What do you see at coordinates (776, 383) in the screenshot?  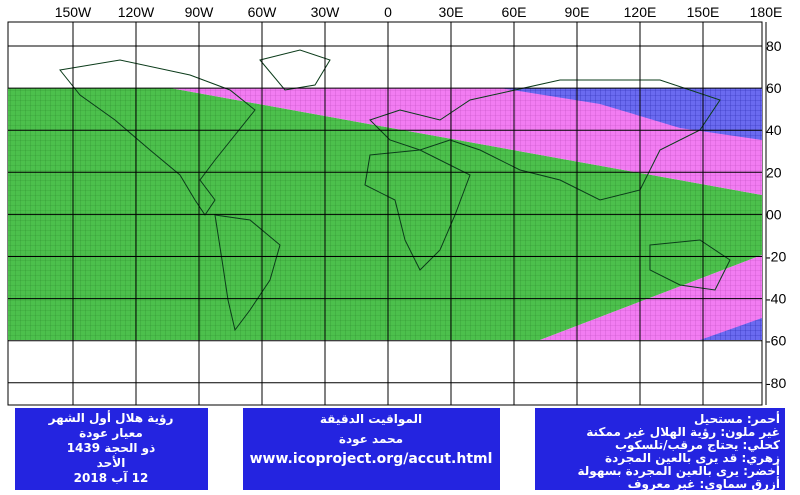 I see `latitude-label: -80` at bounding box center [776, 383].